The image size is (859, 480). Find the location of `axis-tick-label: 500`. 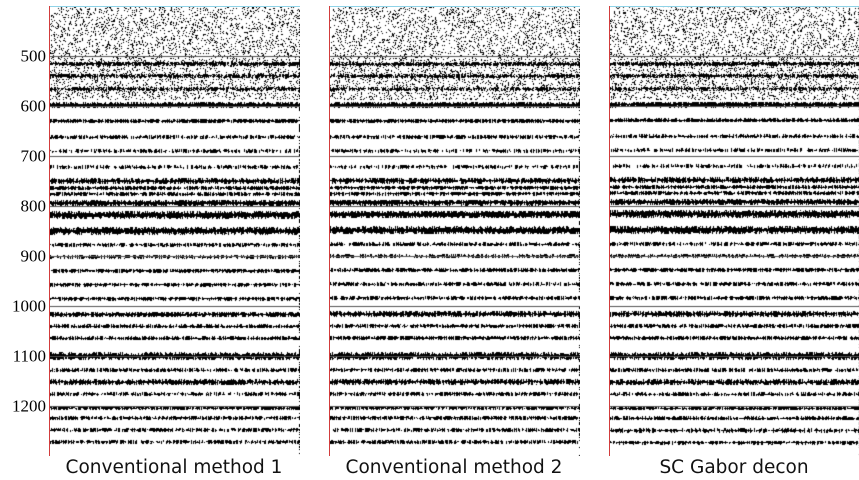

axis-tick-label: 500 is located at coordinates (33, 56).